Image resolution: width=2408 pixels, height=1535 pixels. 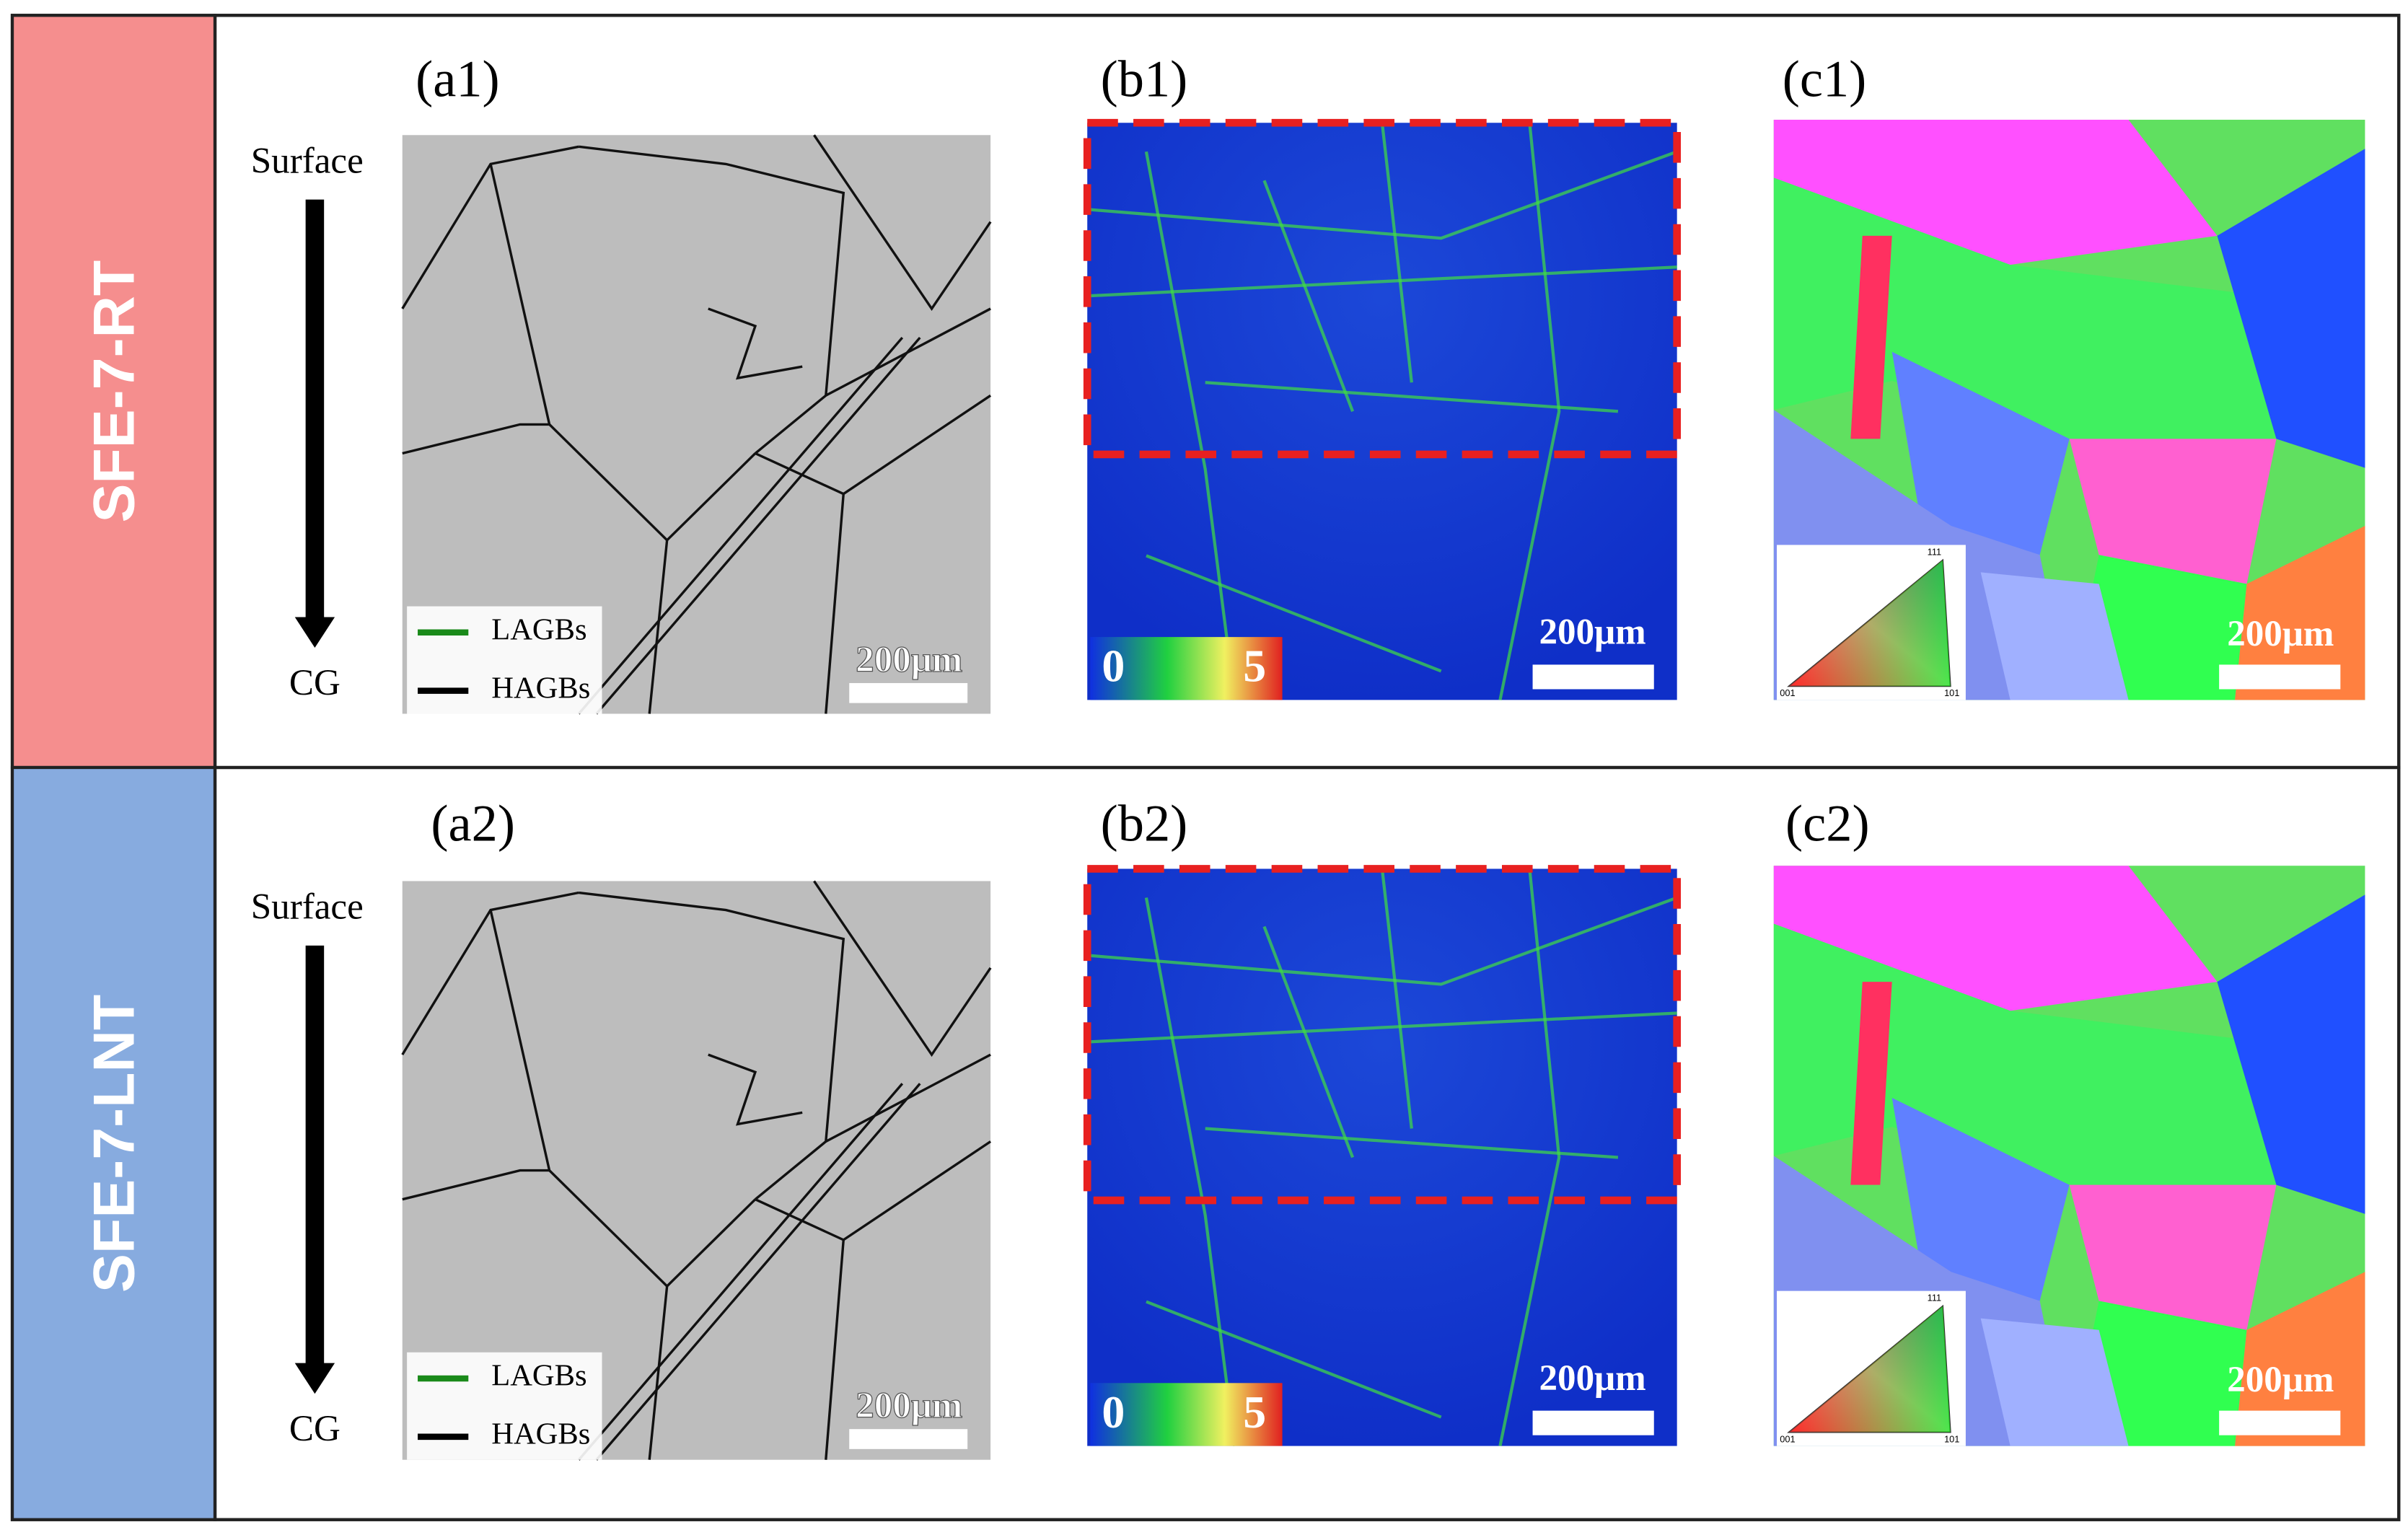 I want to click on panel-label: (a1), so click(x=458, y=79).